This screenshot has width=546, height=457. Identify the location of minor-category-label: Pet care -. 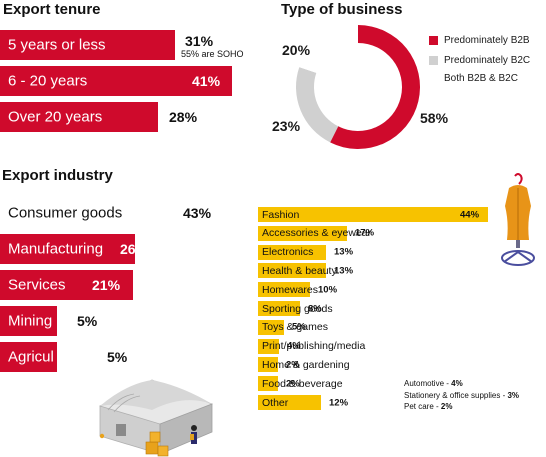
(422, 406).